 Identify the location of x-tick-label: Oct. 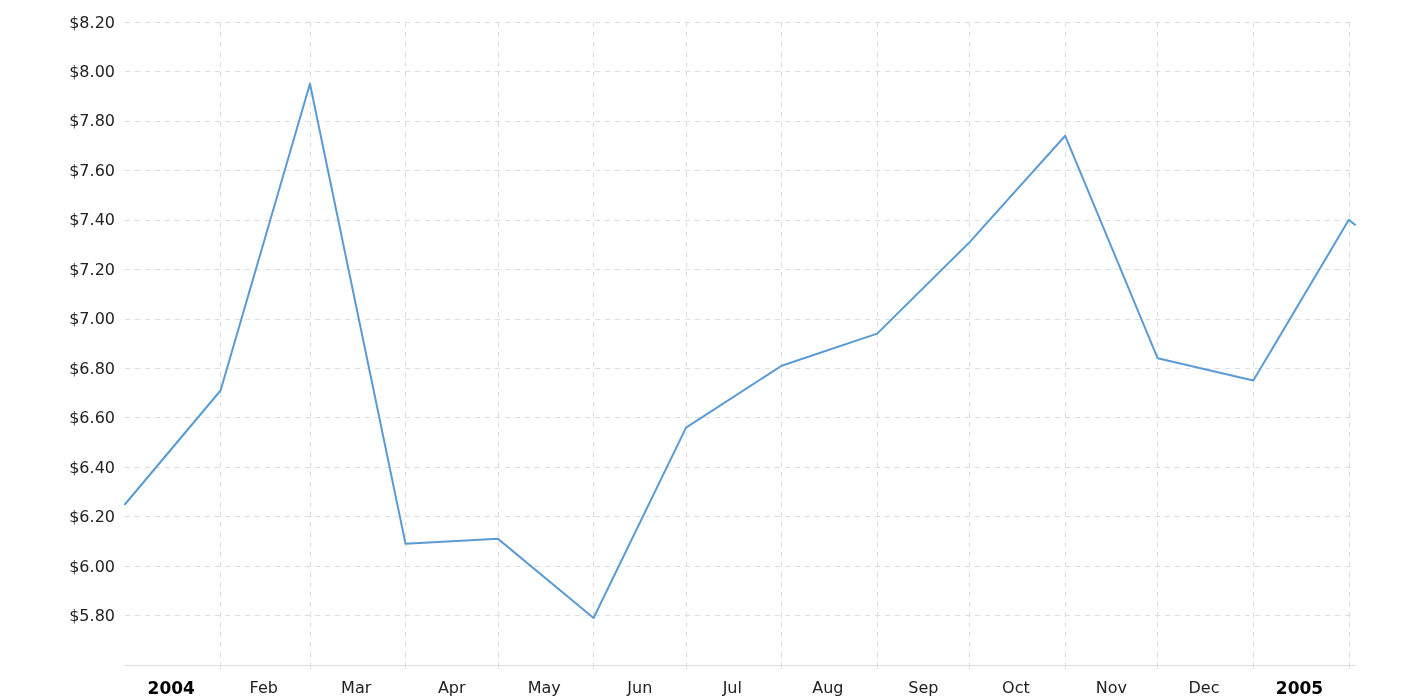
(1016, 687).